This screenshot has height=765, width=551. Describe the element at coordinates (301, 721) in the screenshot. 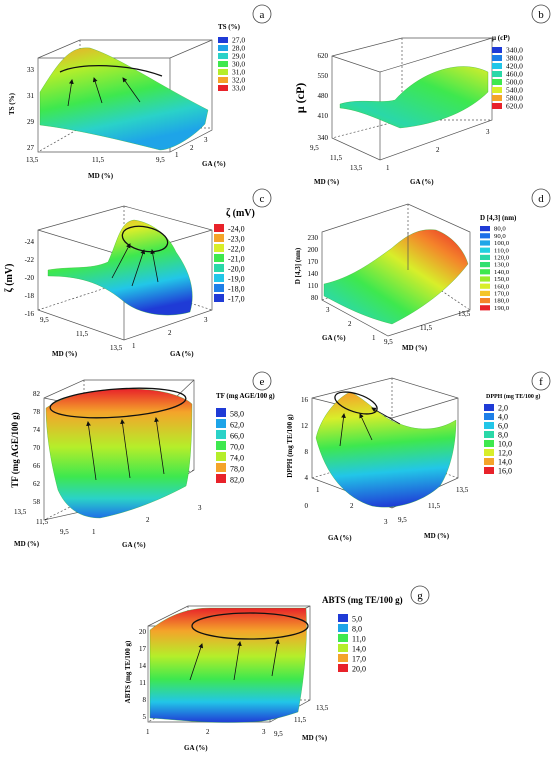

I see `y-ticks: 9,5 11,5 13,5` at that location.